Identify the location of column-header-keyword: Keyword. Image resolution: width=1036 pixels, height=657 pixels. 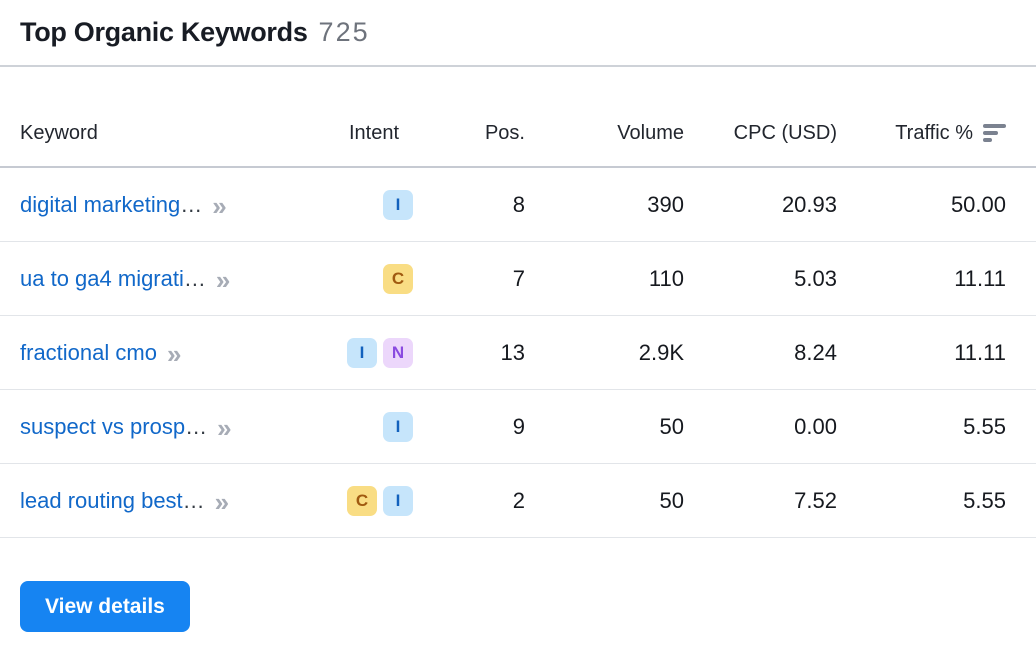
(59, 133).